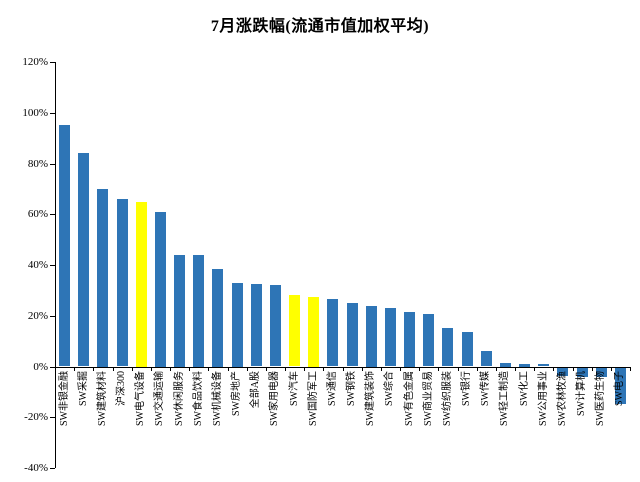 This screenshot has width=640, height=482. Describe the element at coordinates (83, 388) in the screenshot. I see `x-tick-label: SW采掘` at that location.